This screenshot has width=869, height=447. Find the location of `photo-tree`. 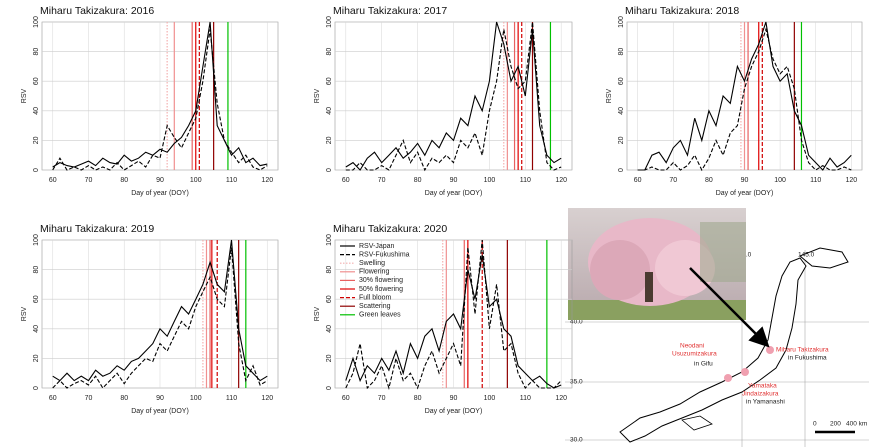

photo-tree is located at coordinates (620, 270).